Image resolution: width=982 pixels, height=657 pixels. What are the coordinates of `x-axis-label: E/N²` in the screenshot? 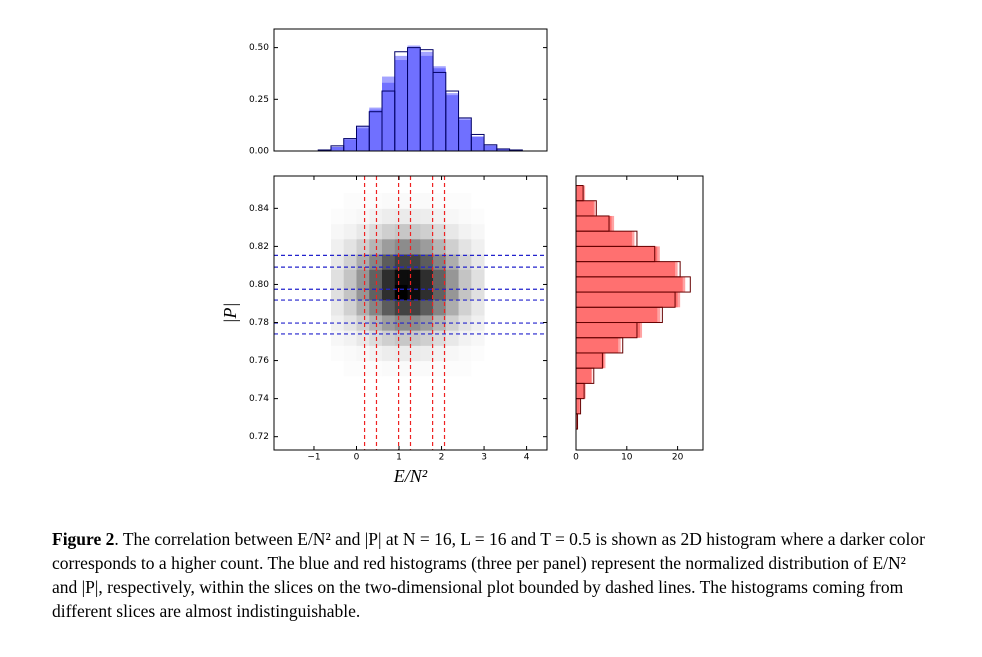 It's located at (410, 476).